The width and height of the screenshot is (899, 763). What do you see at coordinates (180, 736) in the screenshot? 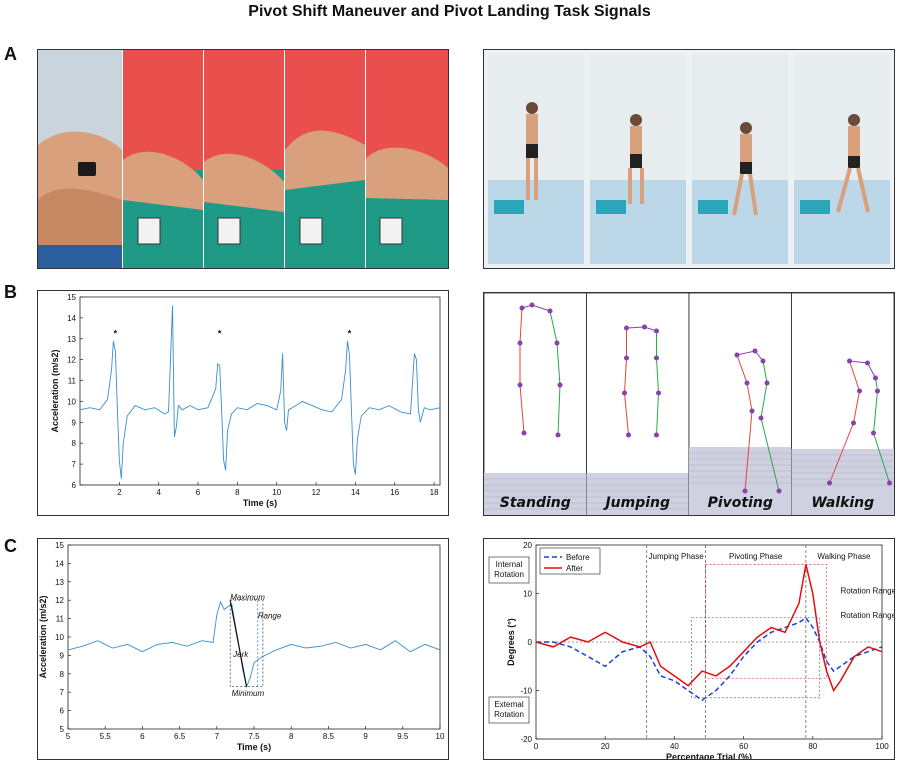
I see `x-tick-label: 6.5` at bounding box center [180, 736].